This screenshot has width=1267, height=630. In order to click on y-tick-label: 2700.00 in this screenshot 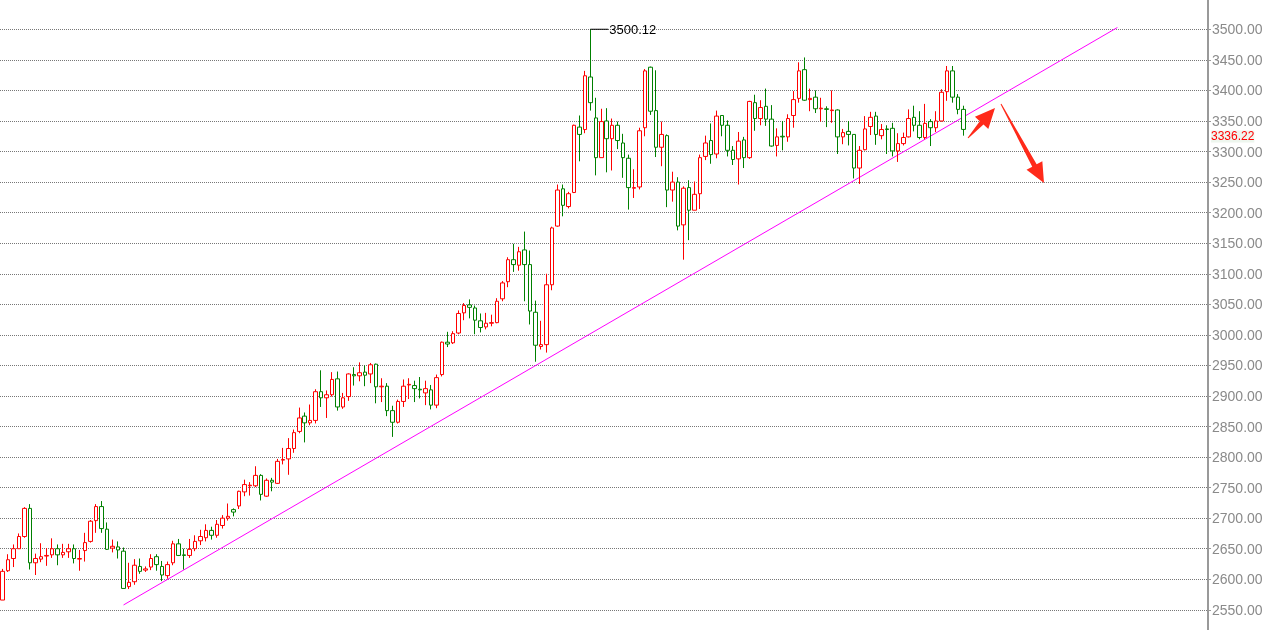, I will do `click(1237, 518)`.